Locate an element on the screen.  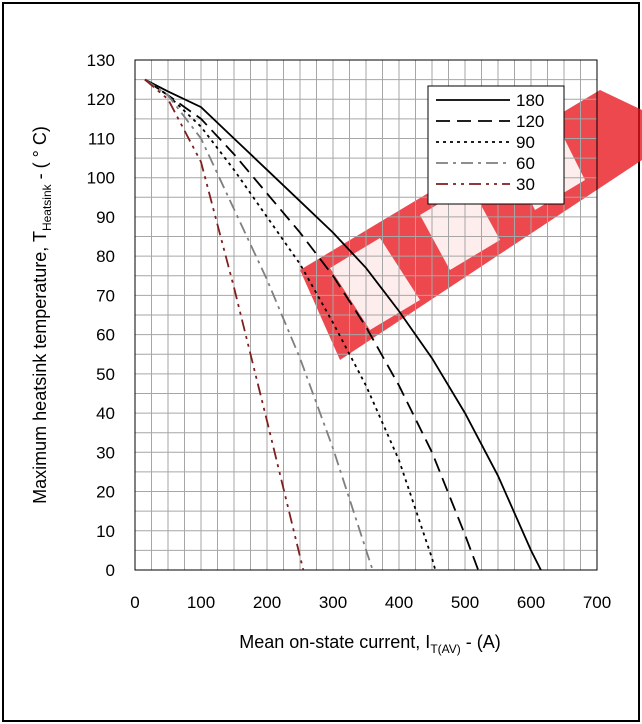
x-tick-label: 500 is located at coordinates (465, 602).